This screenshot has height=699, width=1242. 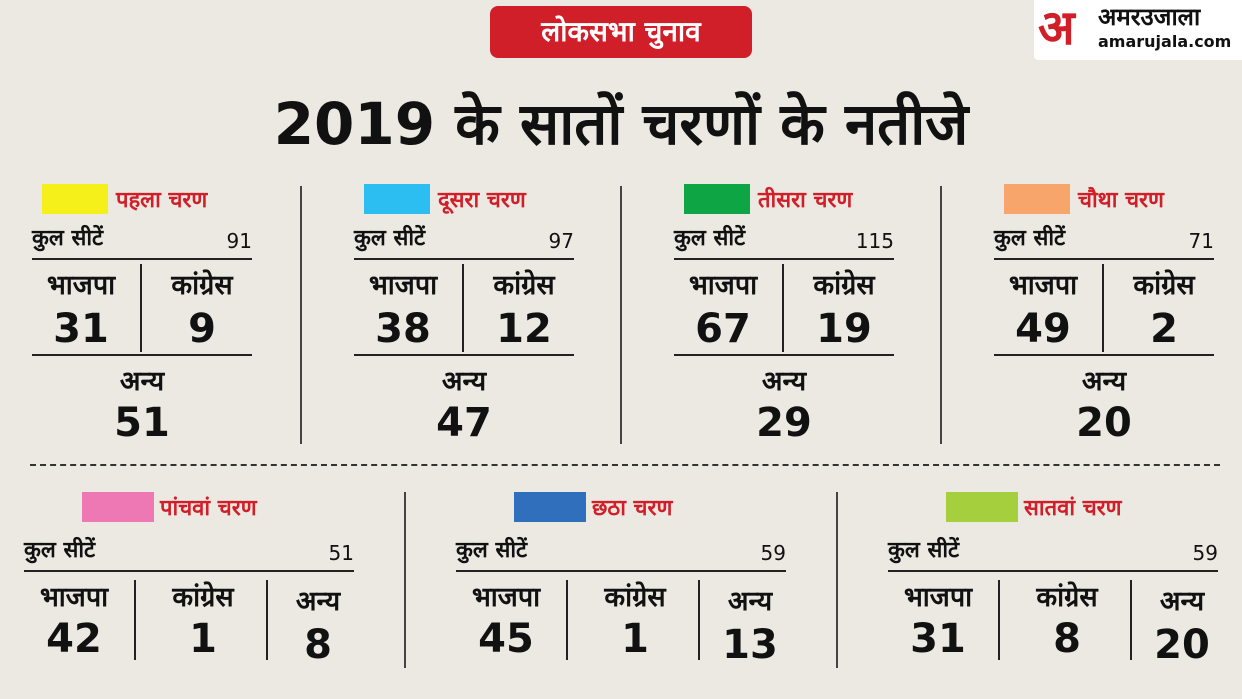 What do you see at coordinates (142, 423) in the screenshot?
I see `others-seats: 51` at bounding box center [142, 423].